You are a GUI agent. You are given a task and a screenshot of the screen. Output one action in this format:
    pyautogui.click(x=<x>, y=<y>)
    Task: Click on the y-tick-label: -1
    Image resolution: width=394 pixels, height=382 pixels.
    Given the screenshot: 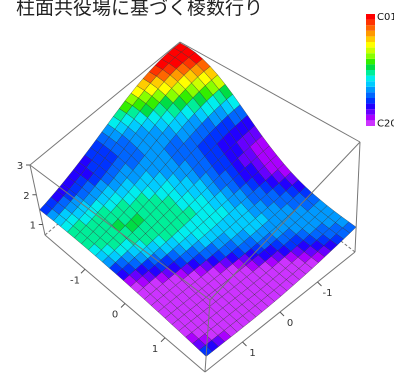 What is the action you would take?
    pyautogui.click(x=328, y=293)
    